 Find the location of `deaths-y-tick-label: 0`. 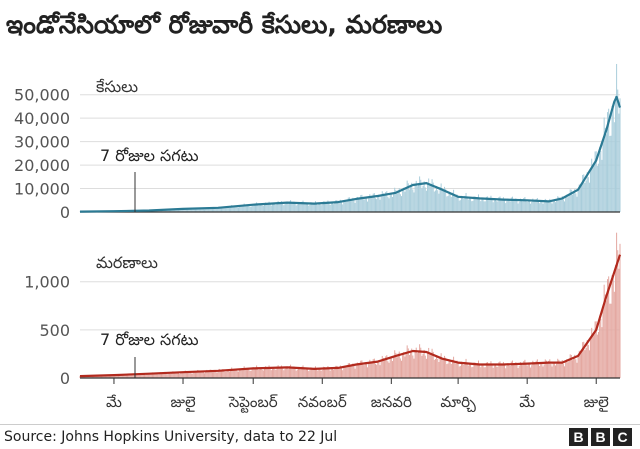

deaths-y-tick-label: 0 is located at coordinates (65, 378).